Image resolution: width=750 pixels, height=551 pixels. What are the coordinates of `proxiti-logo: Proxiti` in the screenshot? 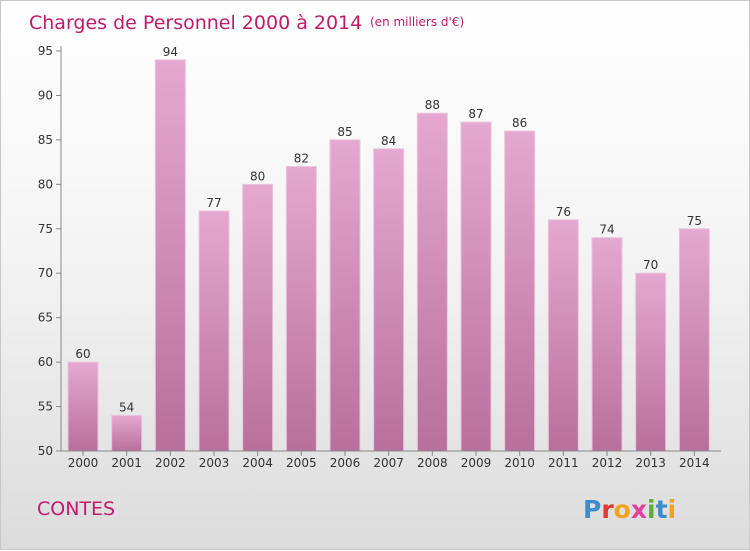 It's located at (629, 509).